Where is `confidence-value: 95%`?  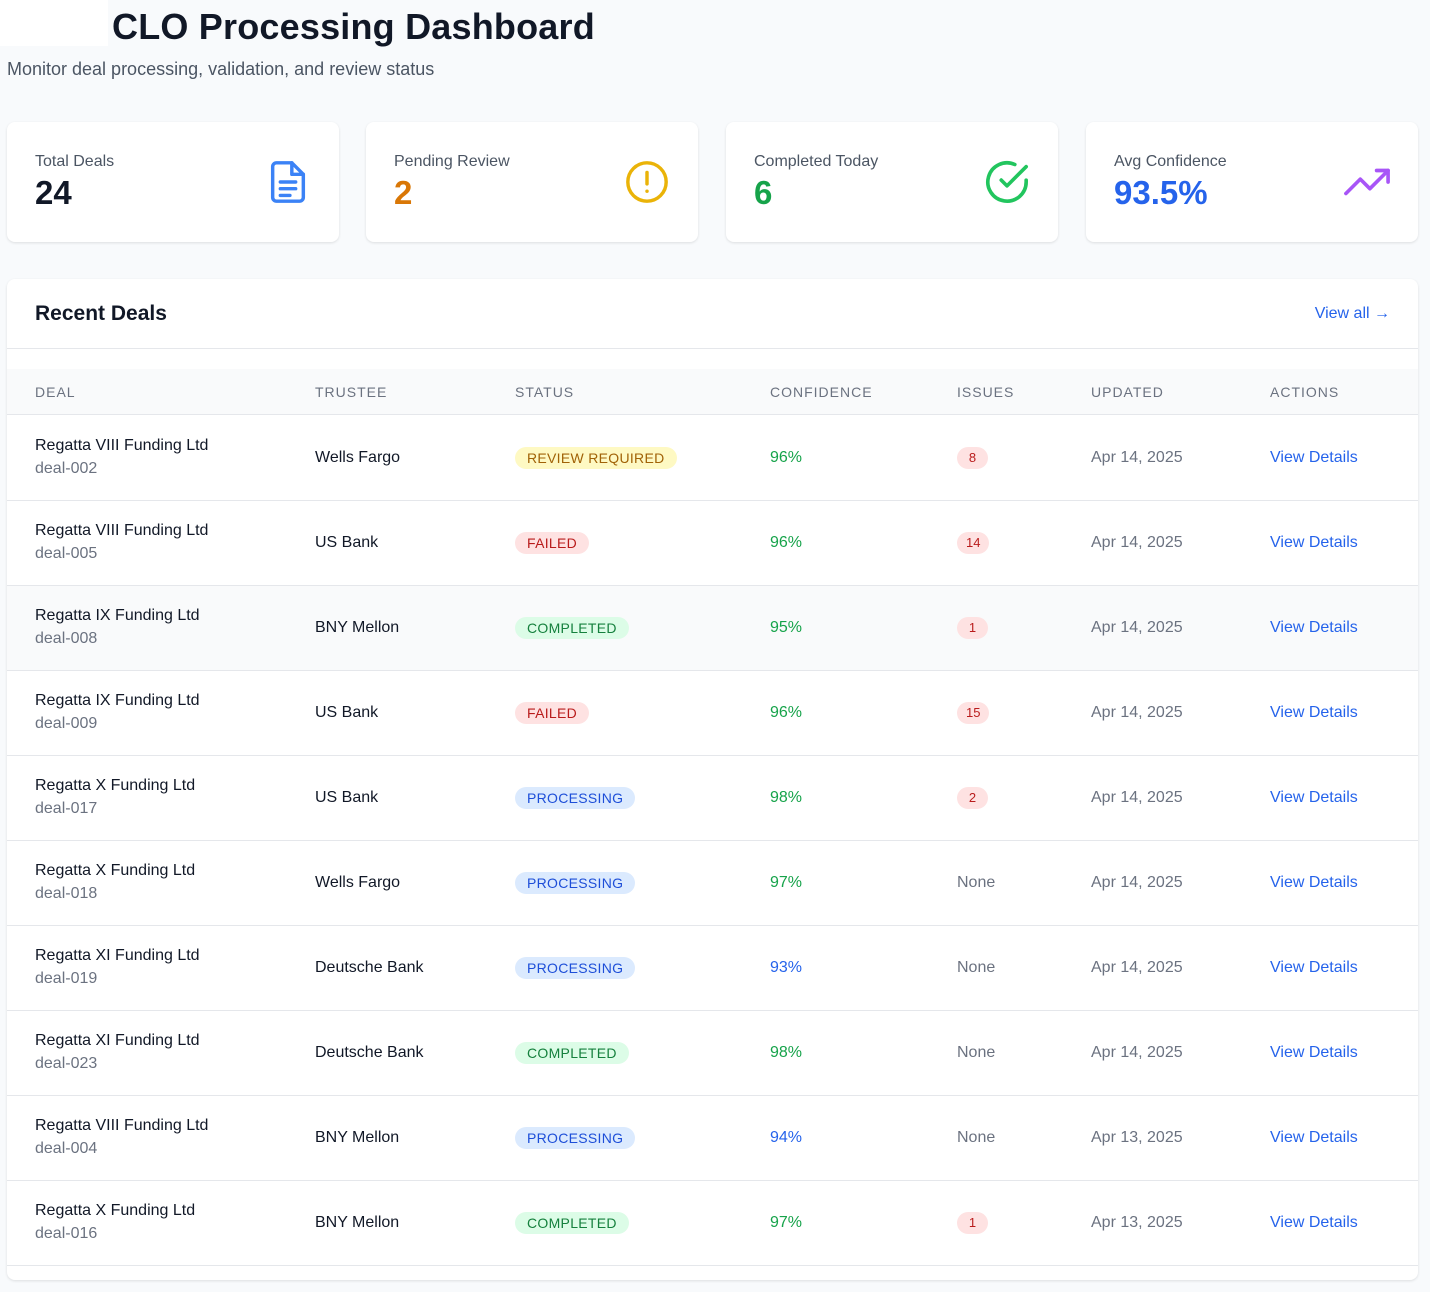
confidence-value: 95% is located at coordinates (786, 627).